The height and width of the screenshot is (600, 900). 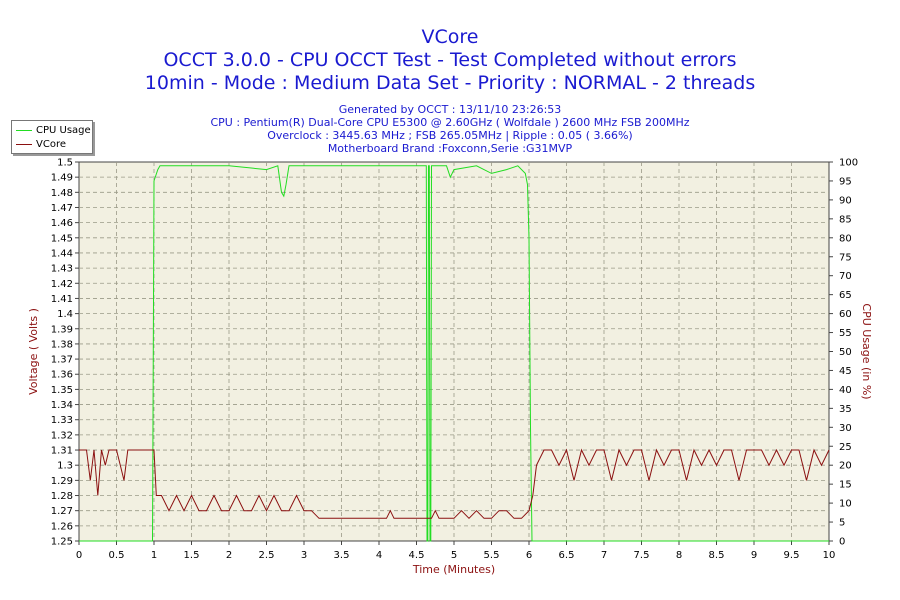 I want to click on x-tick-label: 0.5, so click(x=117, y=555).